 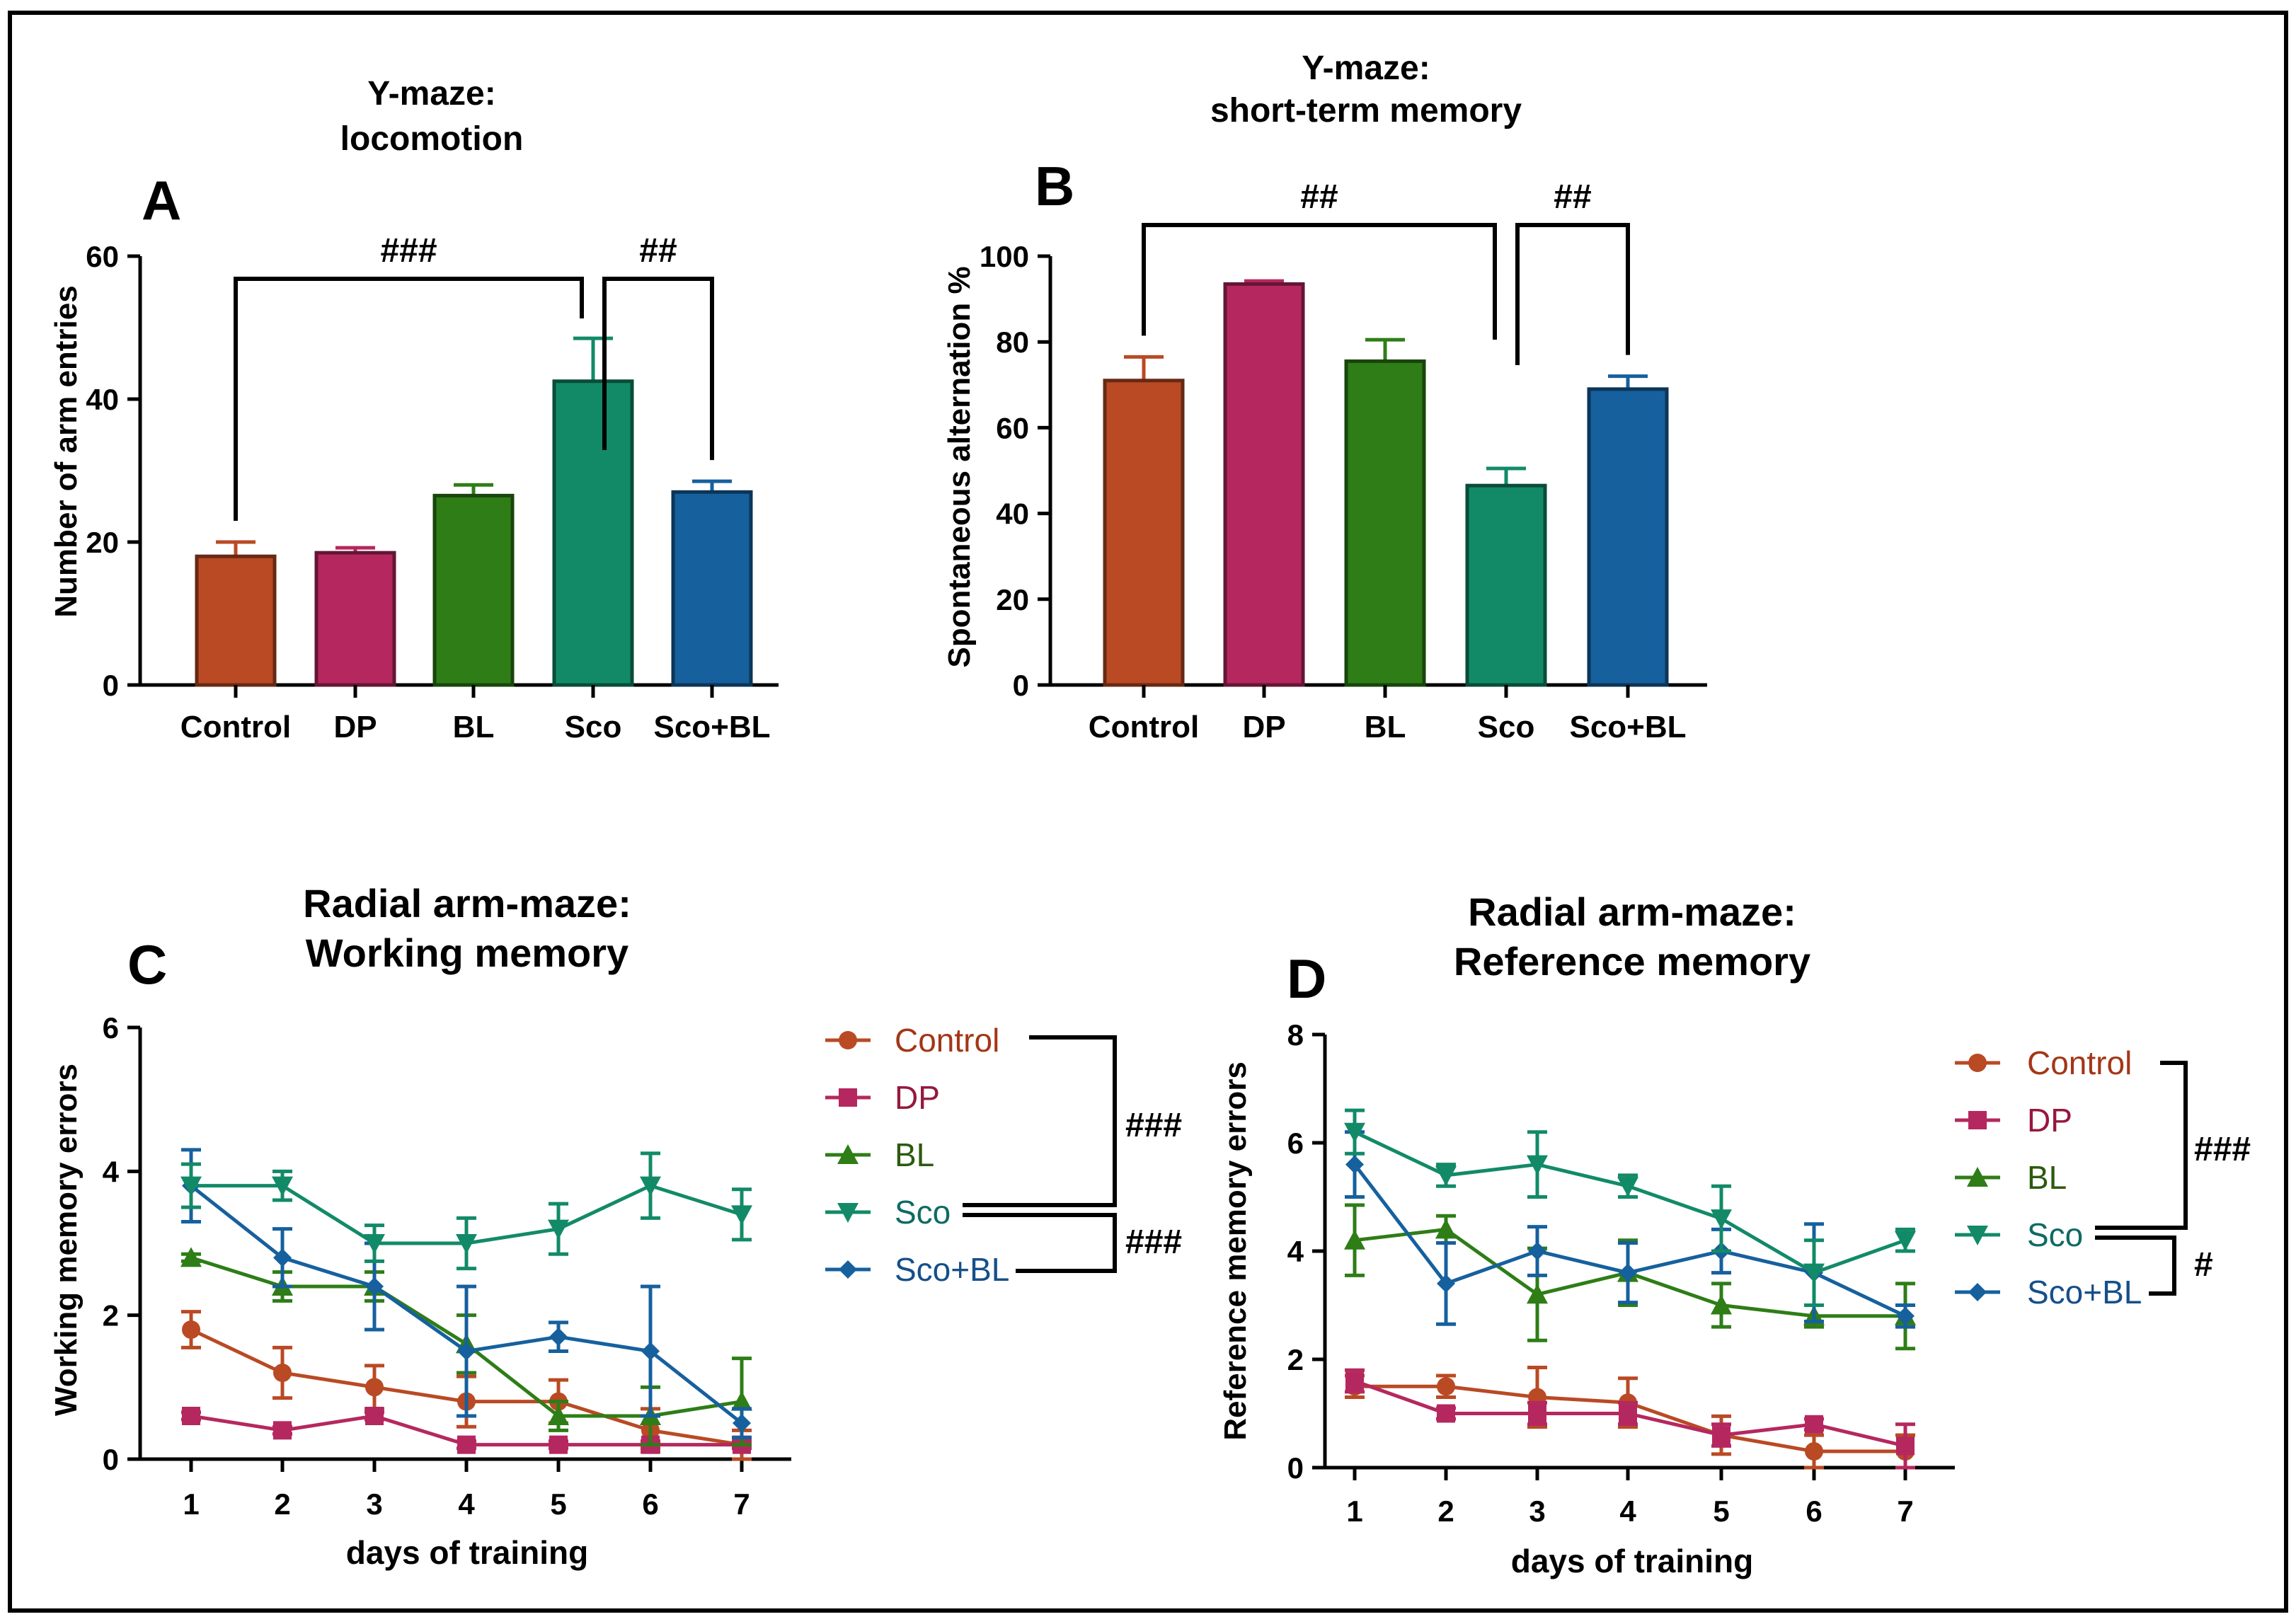 What do you see at coordinates (1144, 533) in the screenshot?
I see `panel-b-bar-control` at bounding box center [1144, 533].